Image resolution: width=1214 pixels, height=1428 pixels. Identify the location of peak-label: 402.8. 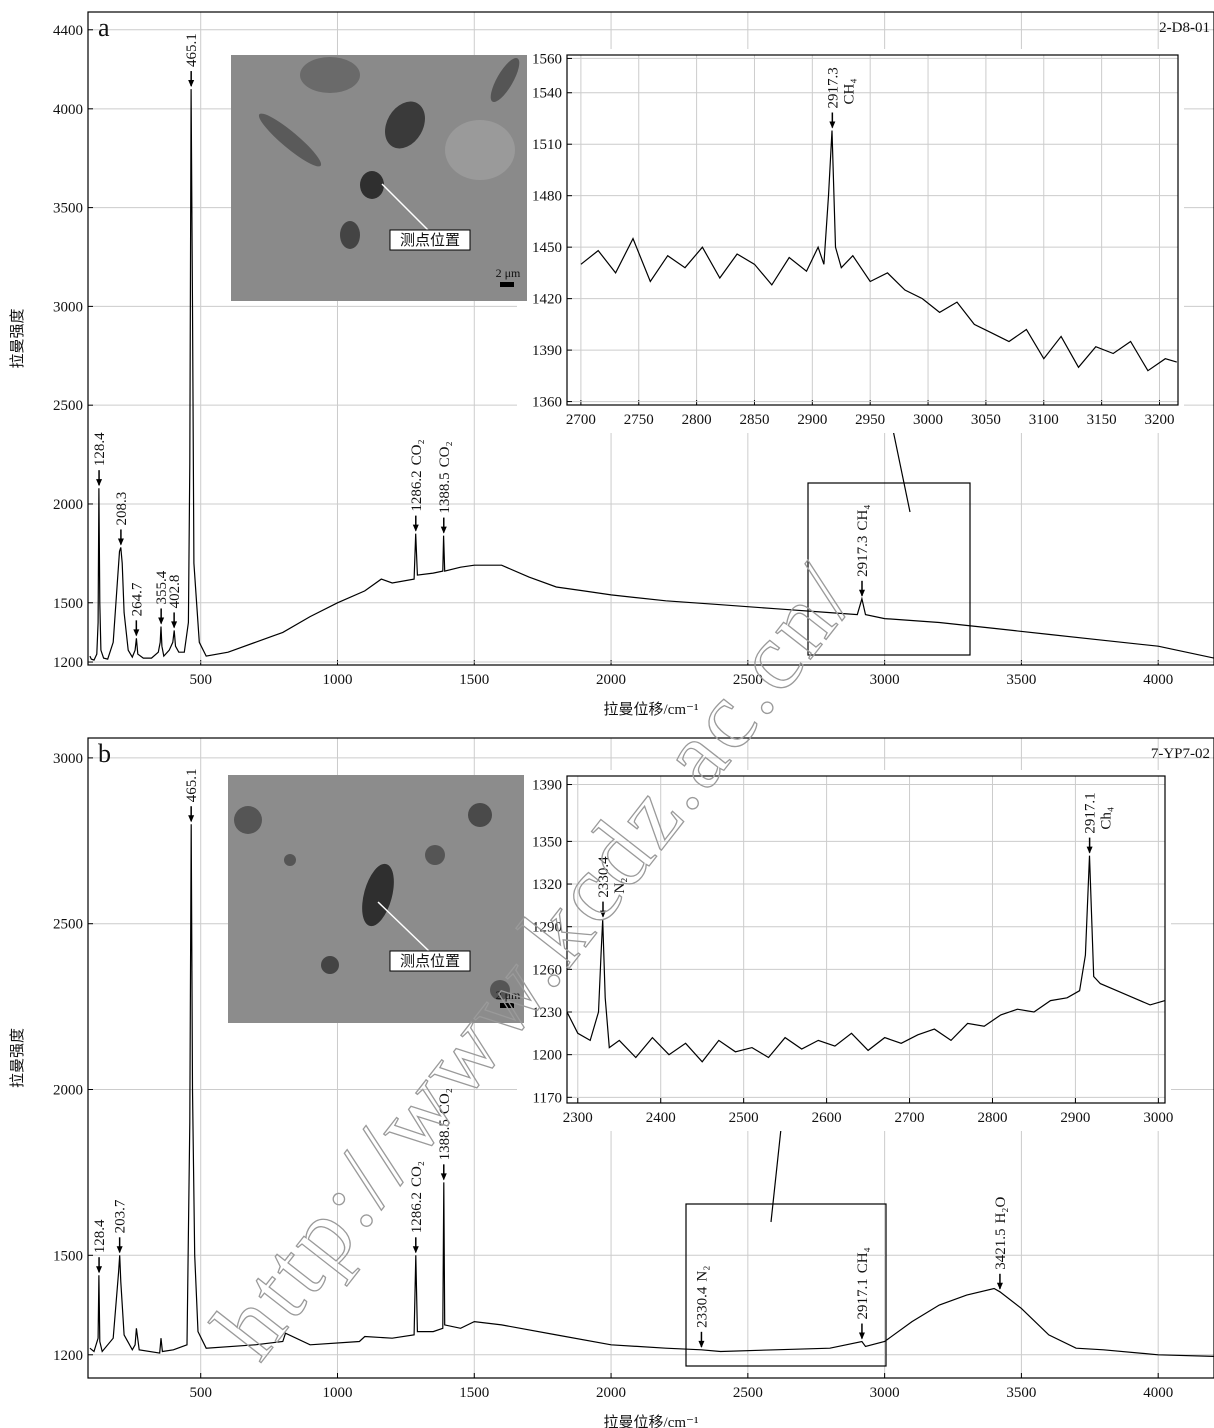
(175, 592).